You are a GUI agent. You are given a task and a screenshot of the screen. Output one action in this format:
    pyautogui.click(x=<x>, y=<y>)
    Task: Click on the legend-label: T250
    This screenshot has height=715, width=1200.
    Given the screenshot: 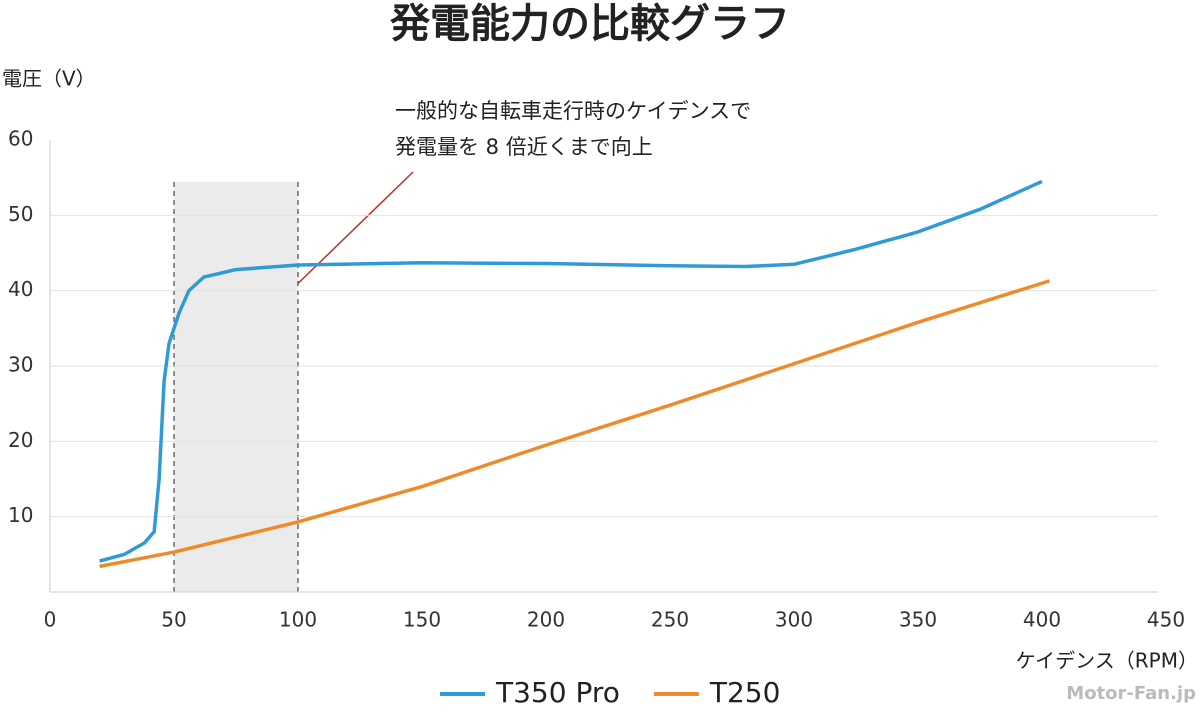 What is the action you would take?
    pyautogui.click(x=745, y=692)
    